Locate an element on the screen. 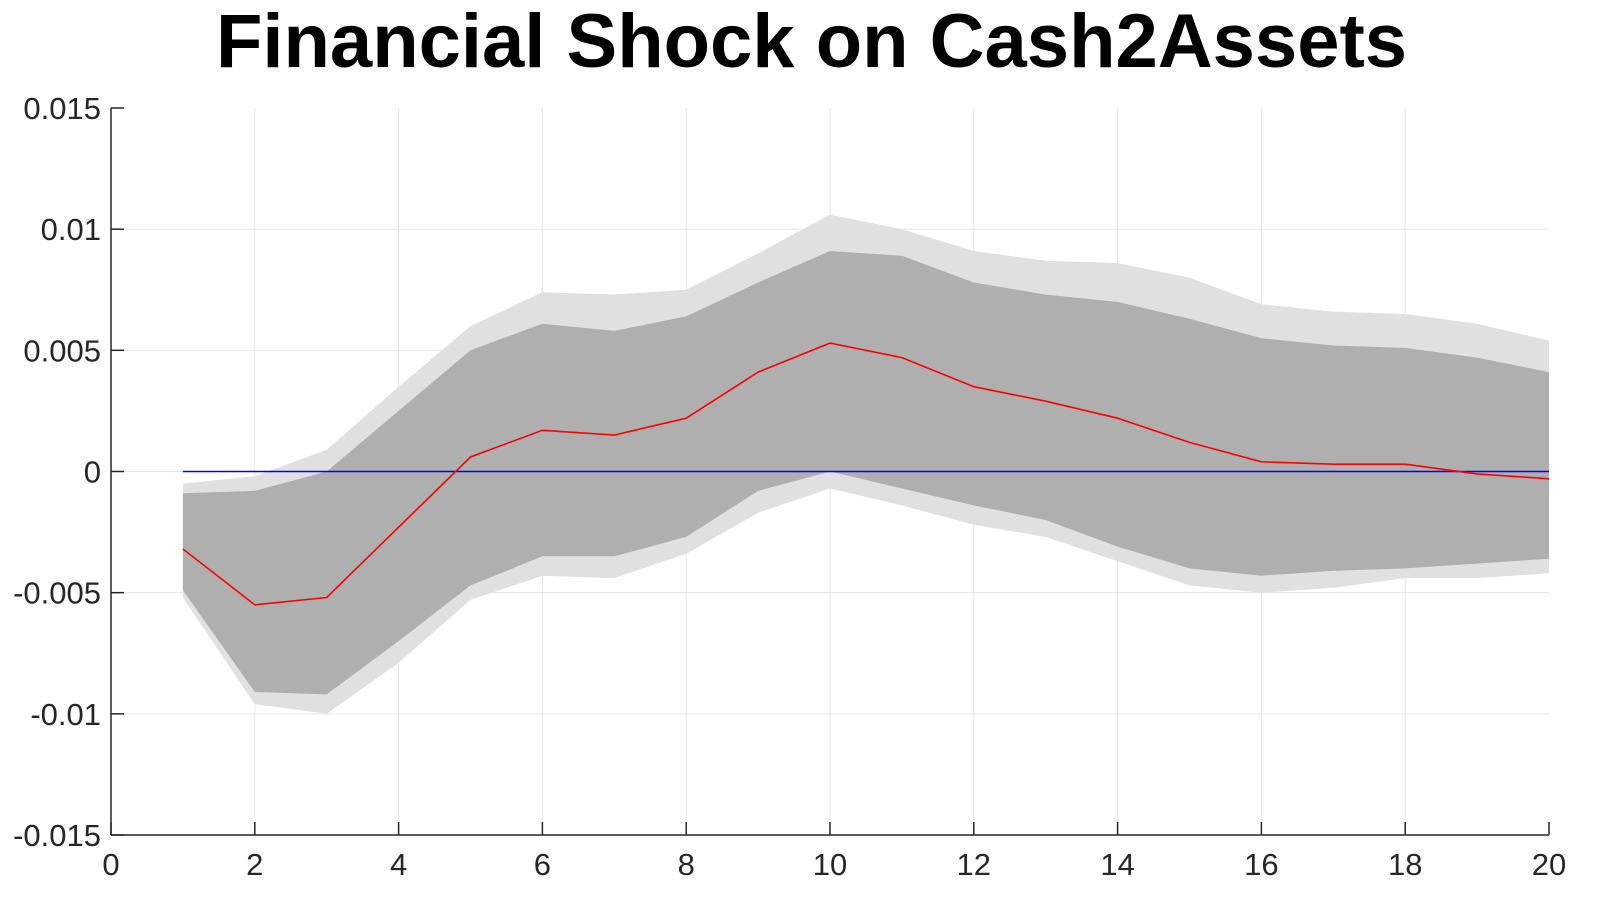  x-tick-label: 2 is located at coordinates (254, 864).